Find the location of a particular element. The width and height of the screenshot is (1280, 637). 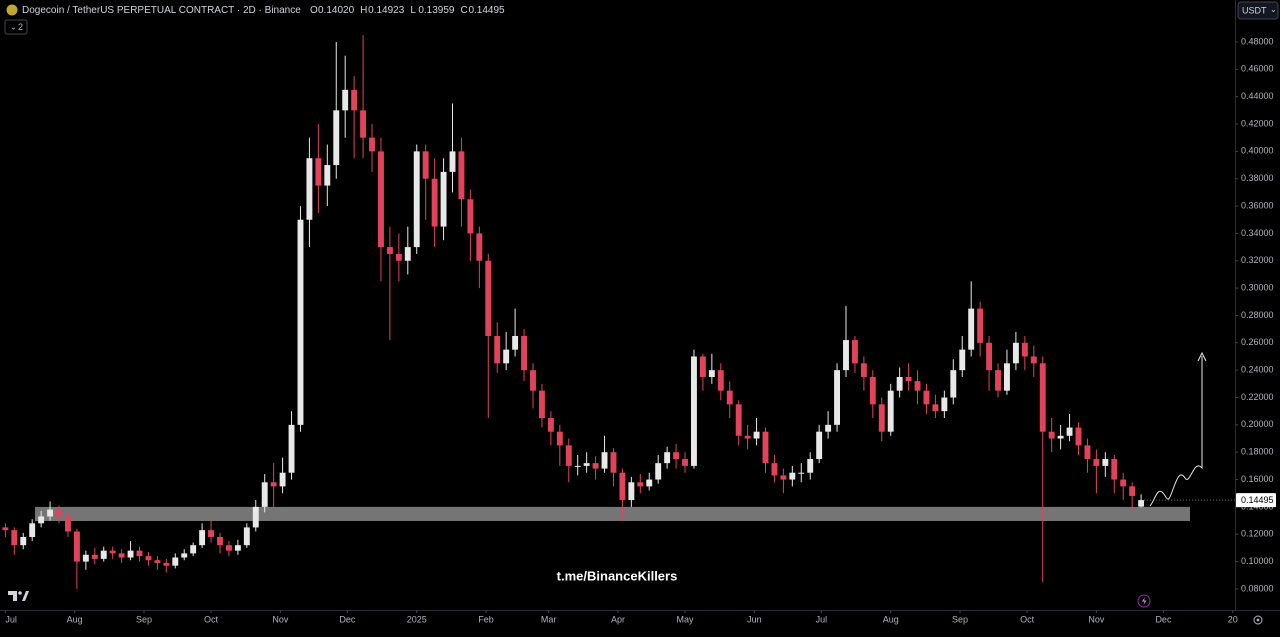

ohlc-value: 0.14020 is located at coordinates (336, 10).